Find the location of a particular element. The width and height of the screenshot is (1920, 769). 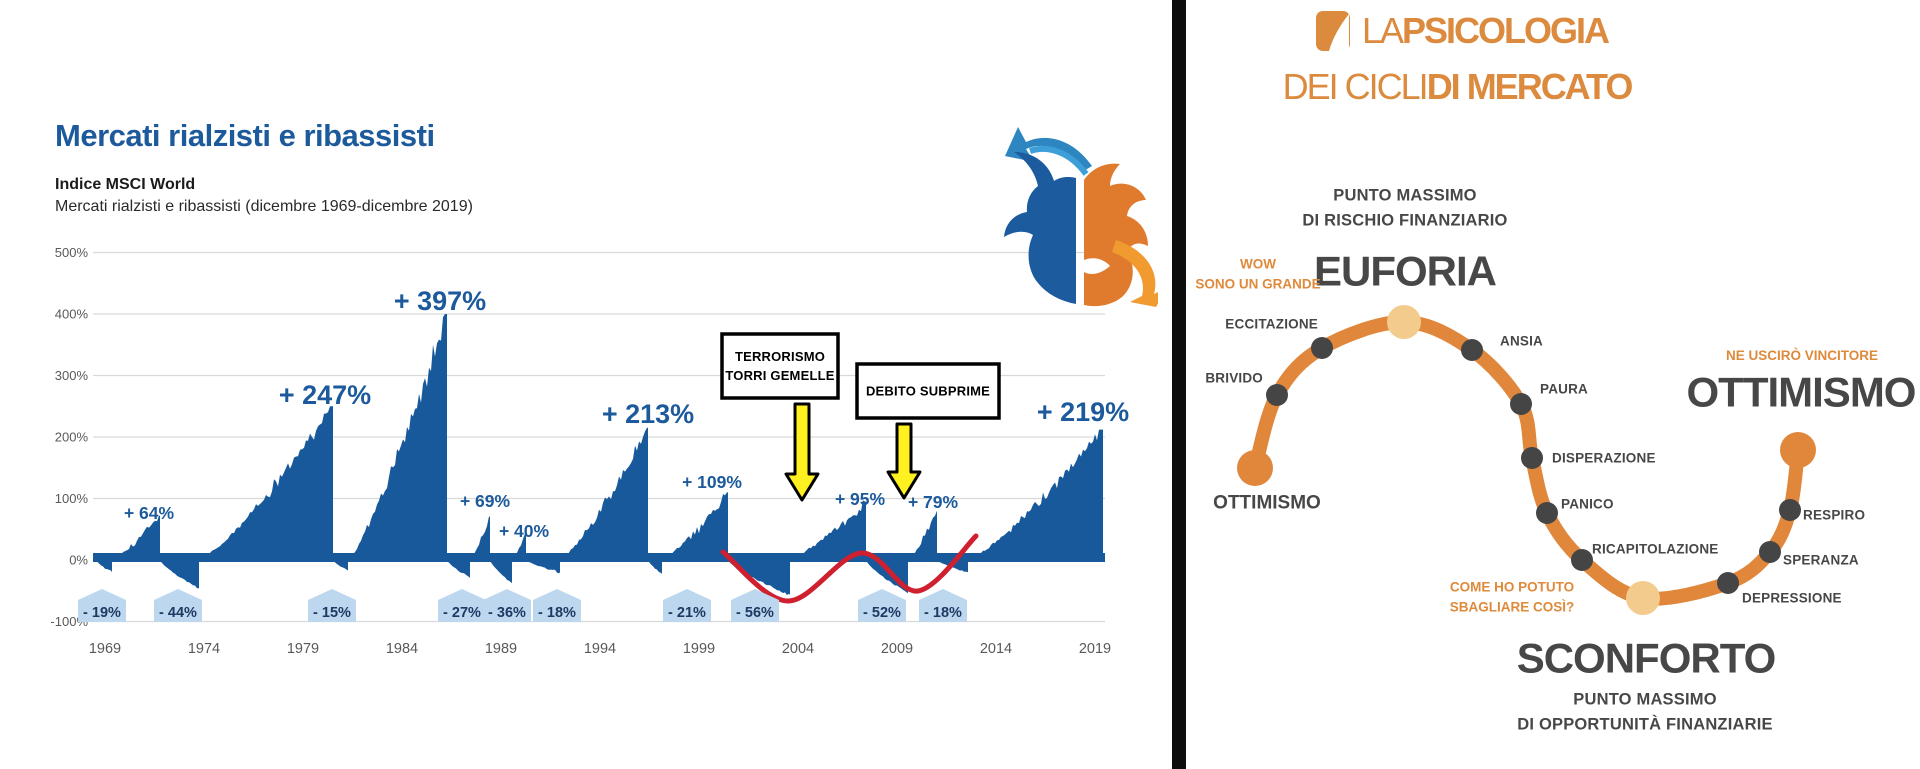

x-axis-year: 1984 is located at coordinates (402, 649).